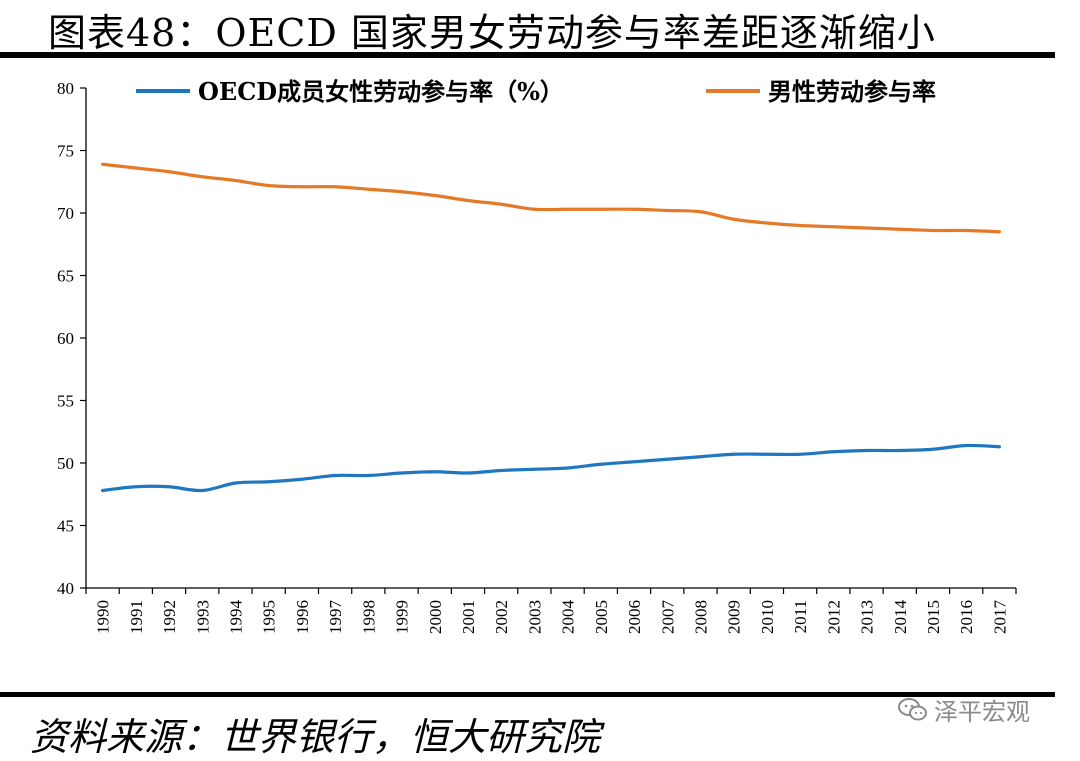 Image resolution: width=1080 pixels, height=761 pixels. What do you see at coordinates (65, 401) in the screenshot?
I see `y-tick-label: 55` at bounding box center [65, 401].